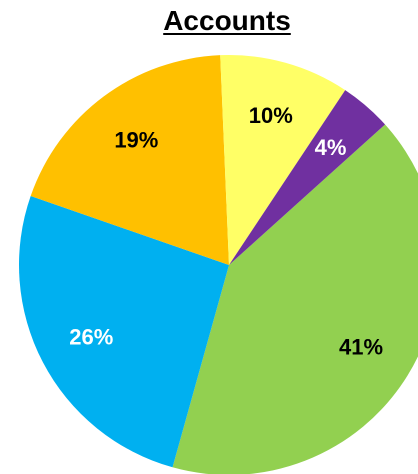 The width and height of the screenshot is (418, 474). Describe the element at coordinates (227, 20) in the screenshot. I see `chart-title: Accounts` at that location.